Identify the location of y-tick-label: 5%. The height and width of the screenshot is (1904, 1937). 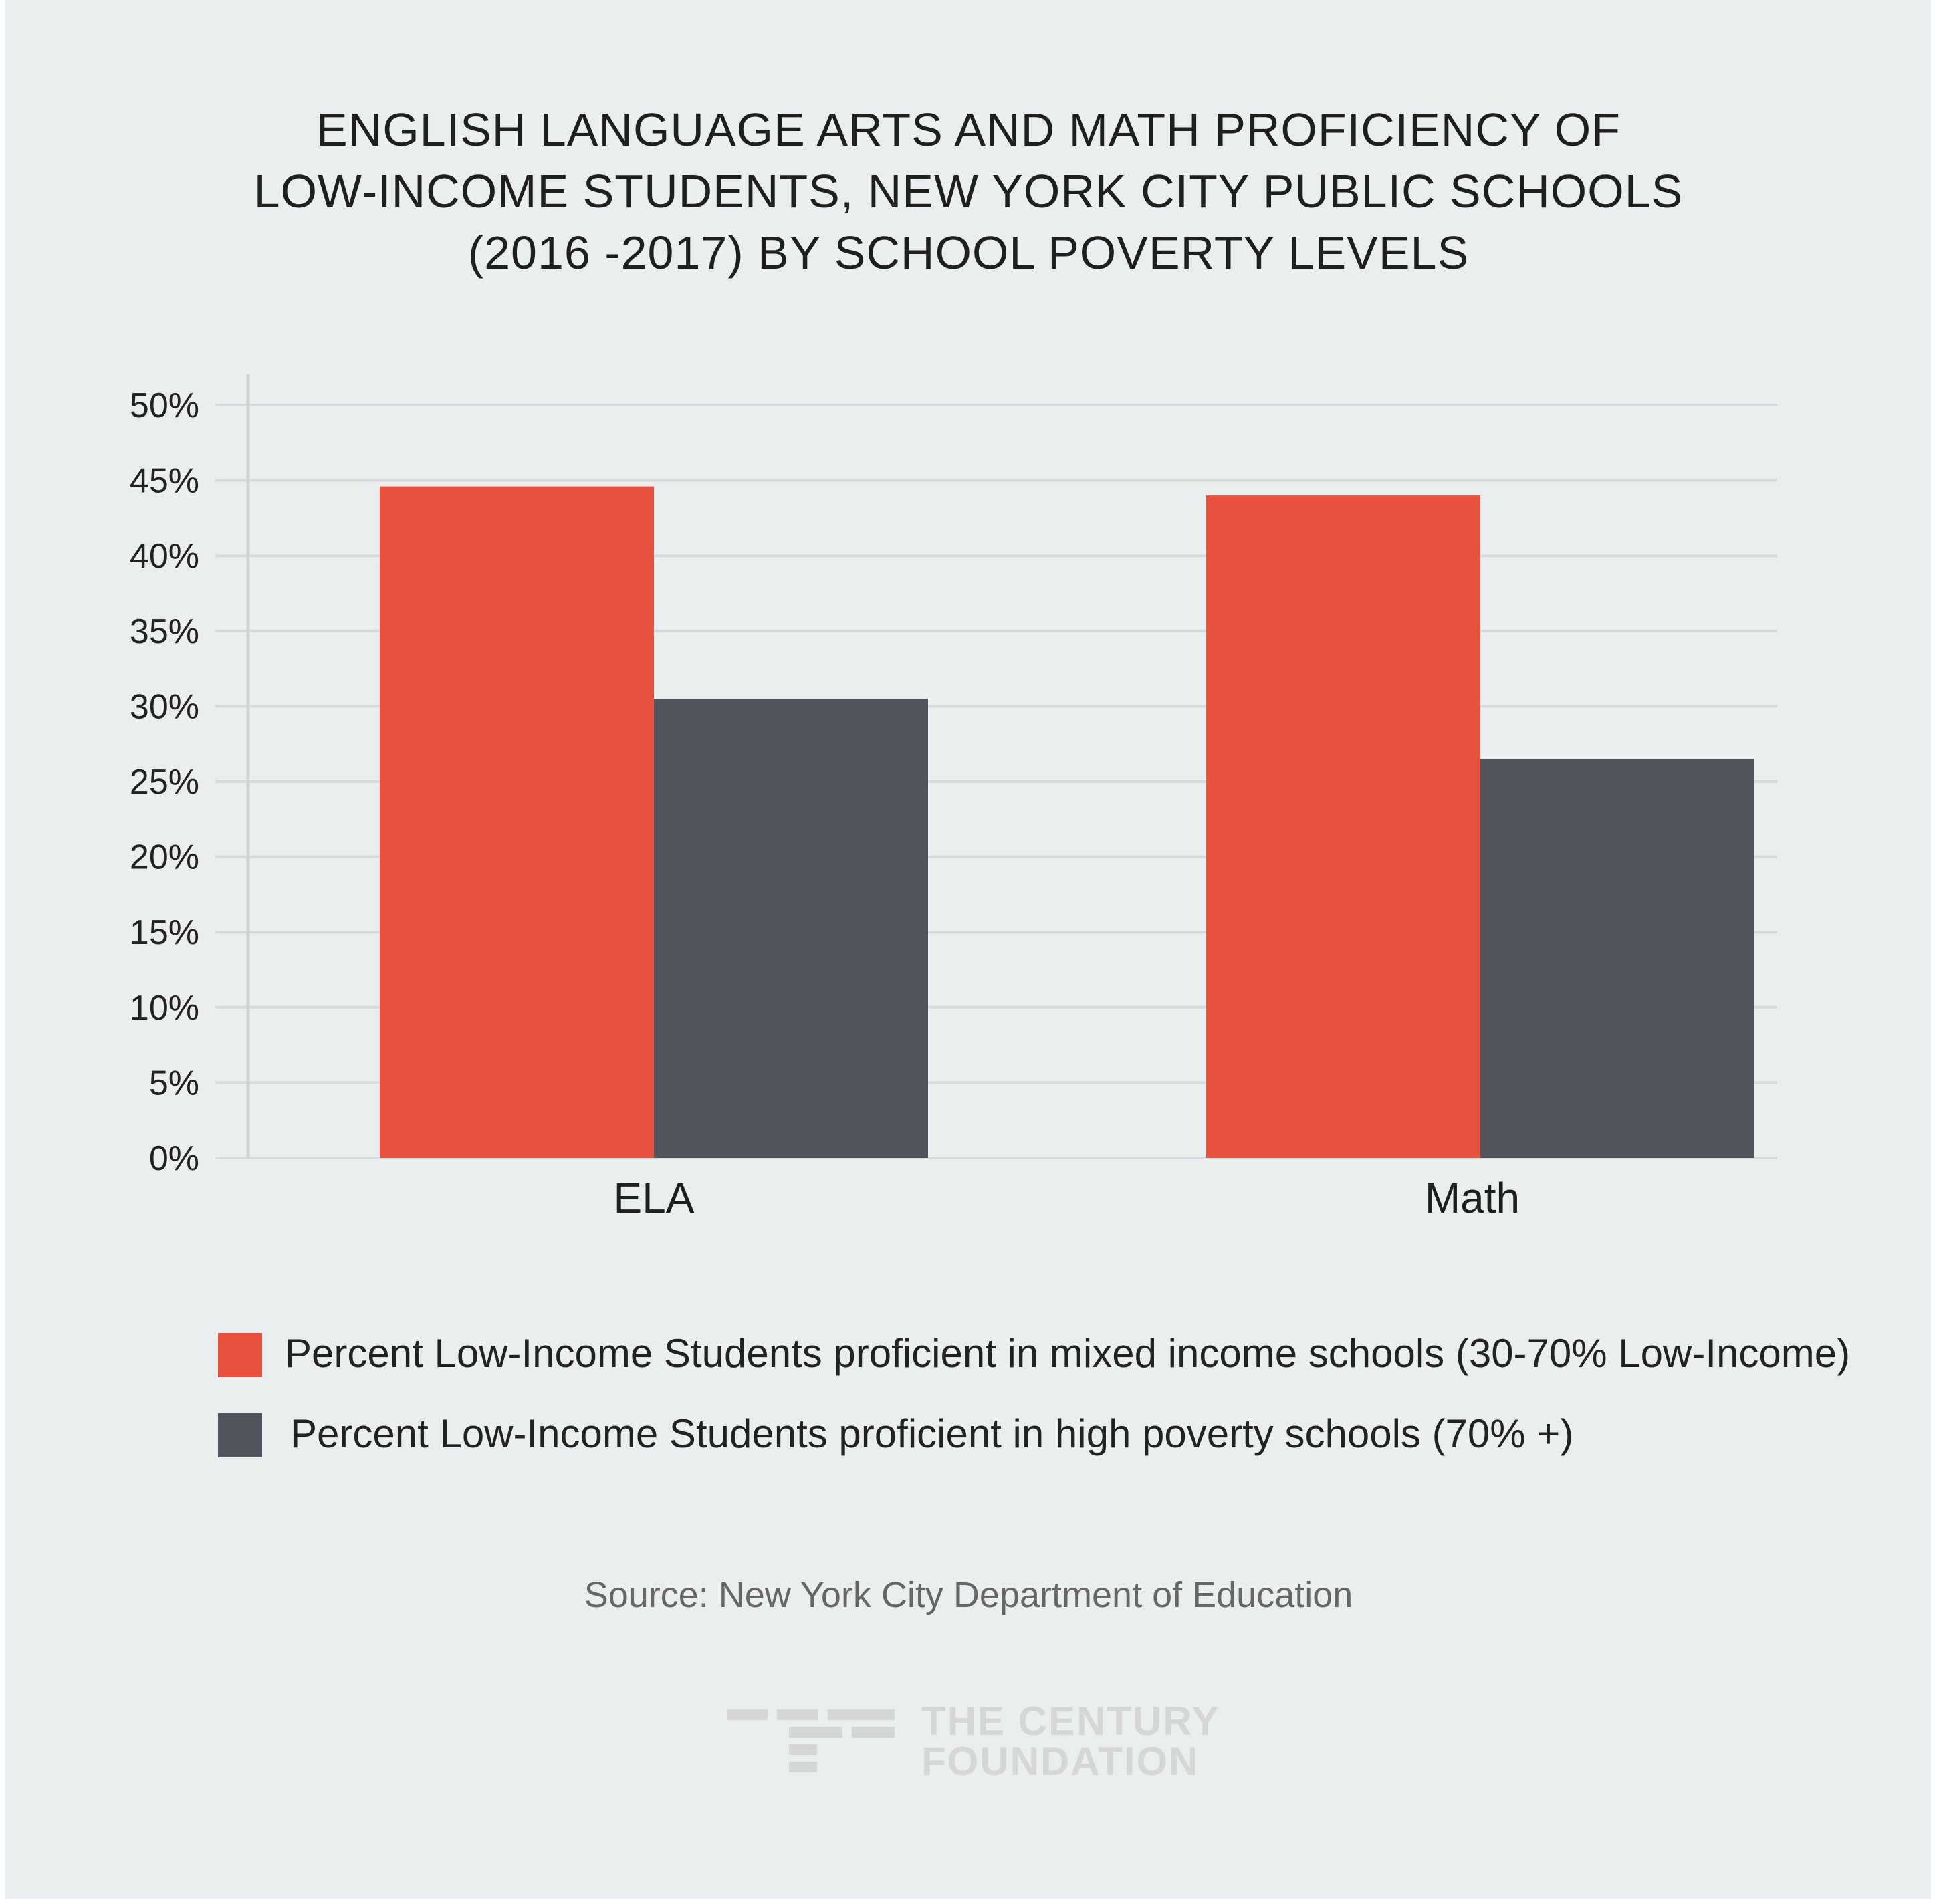
(174, 1083).